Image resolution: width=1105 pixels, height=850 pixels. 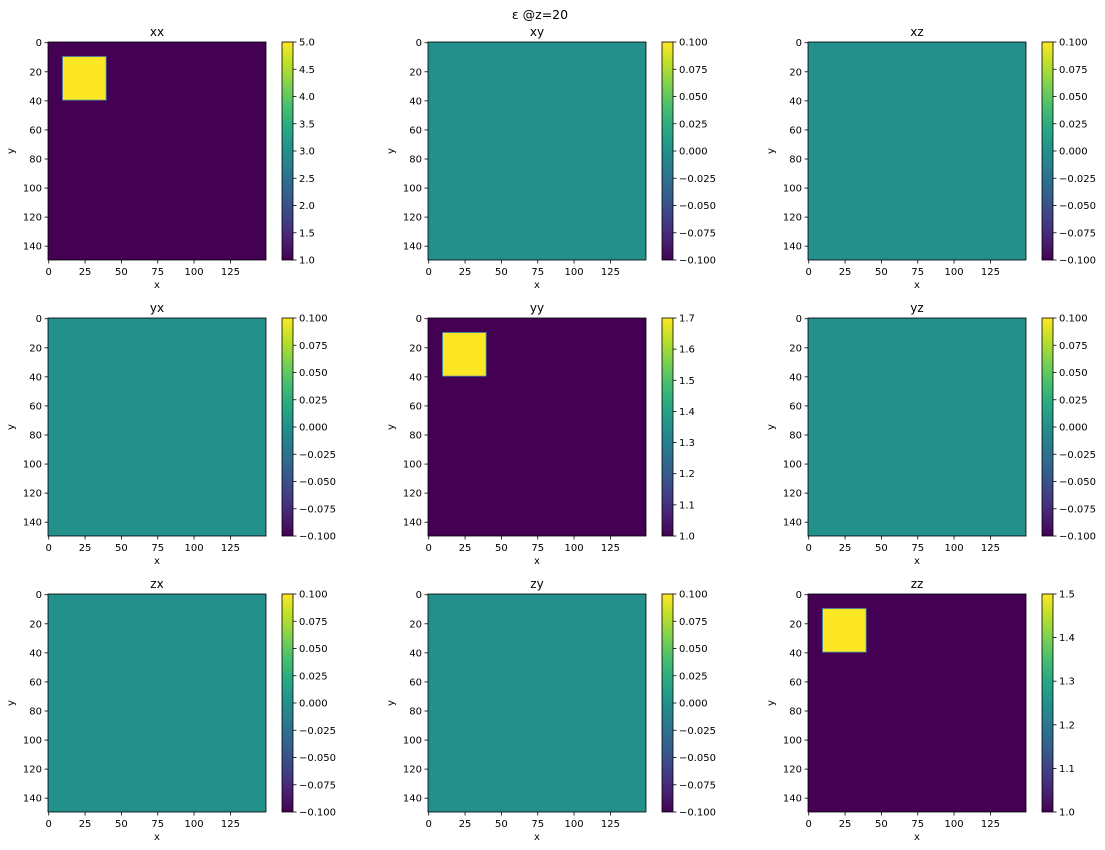 What do you see at coordinates (687, 474) in the screenshot?
I see `colorbar-tick-label: 1.2` at bounding box center [687, 474].